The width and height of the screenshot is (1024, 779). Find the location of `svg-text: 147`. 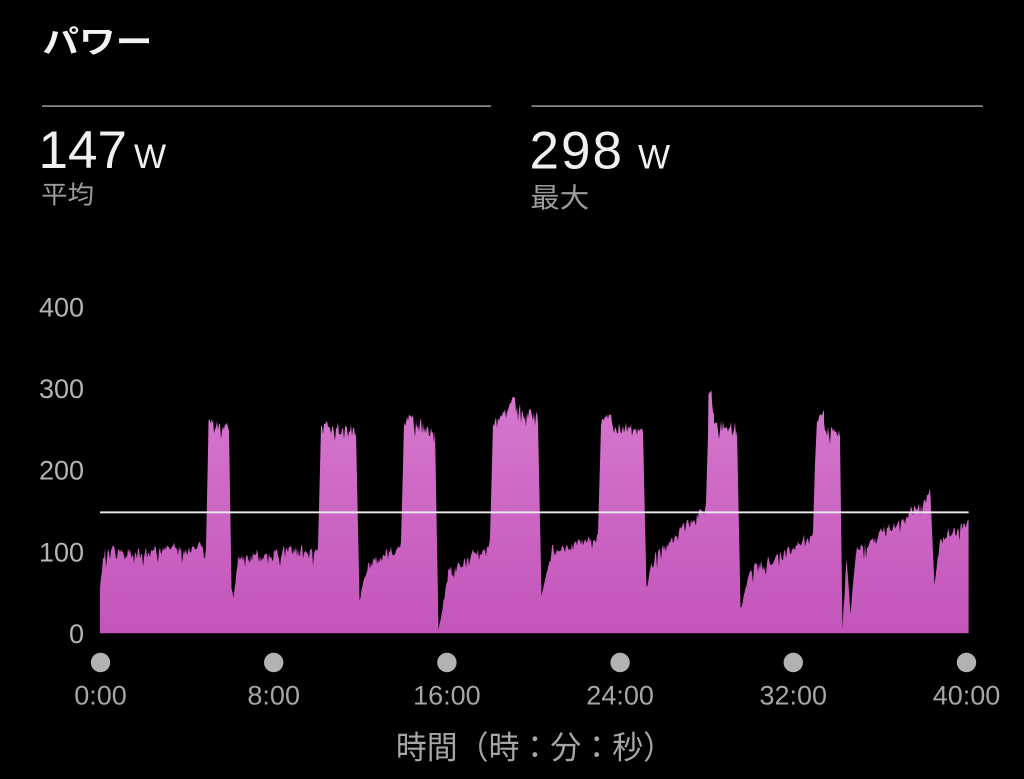

svg-text: 147 is located at coordinates (83, 150).